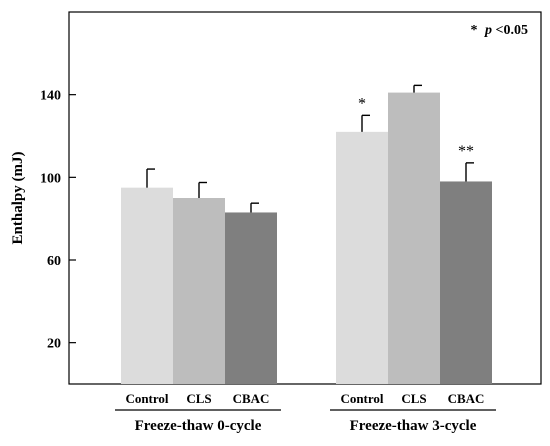 Image resolution: width=550 pixels, height=446 pixels. What do you see at coordinates (362, 257) in the screenshot?
I see `bar-g1-control` at bounding box center [362, 257].